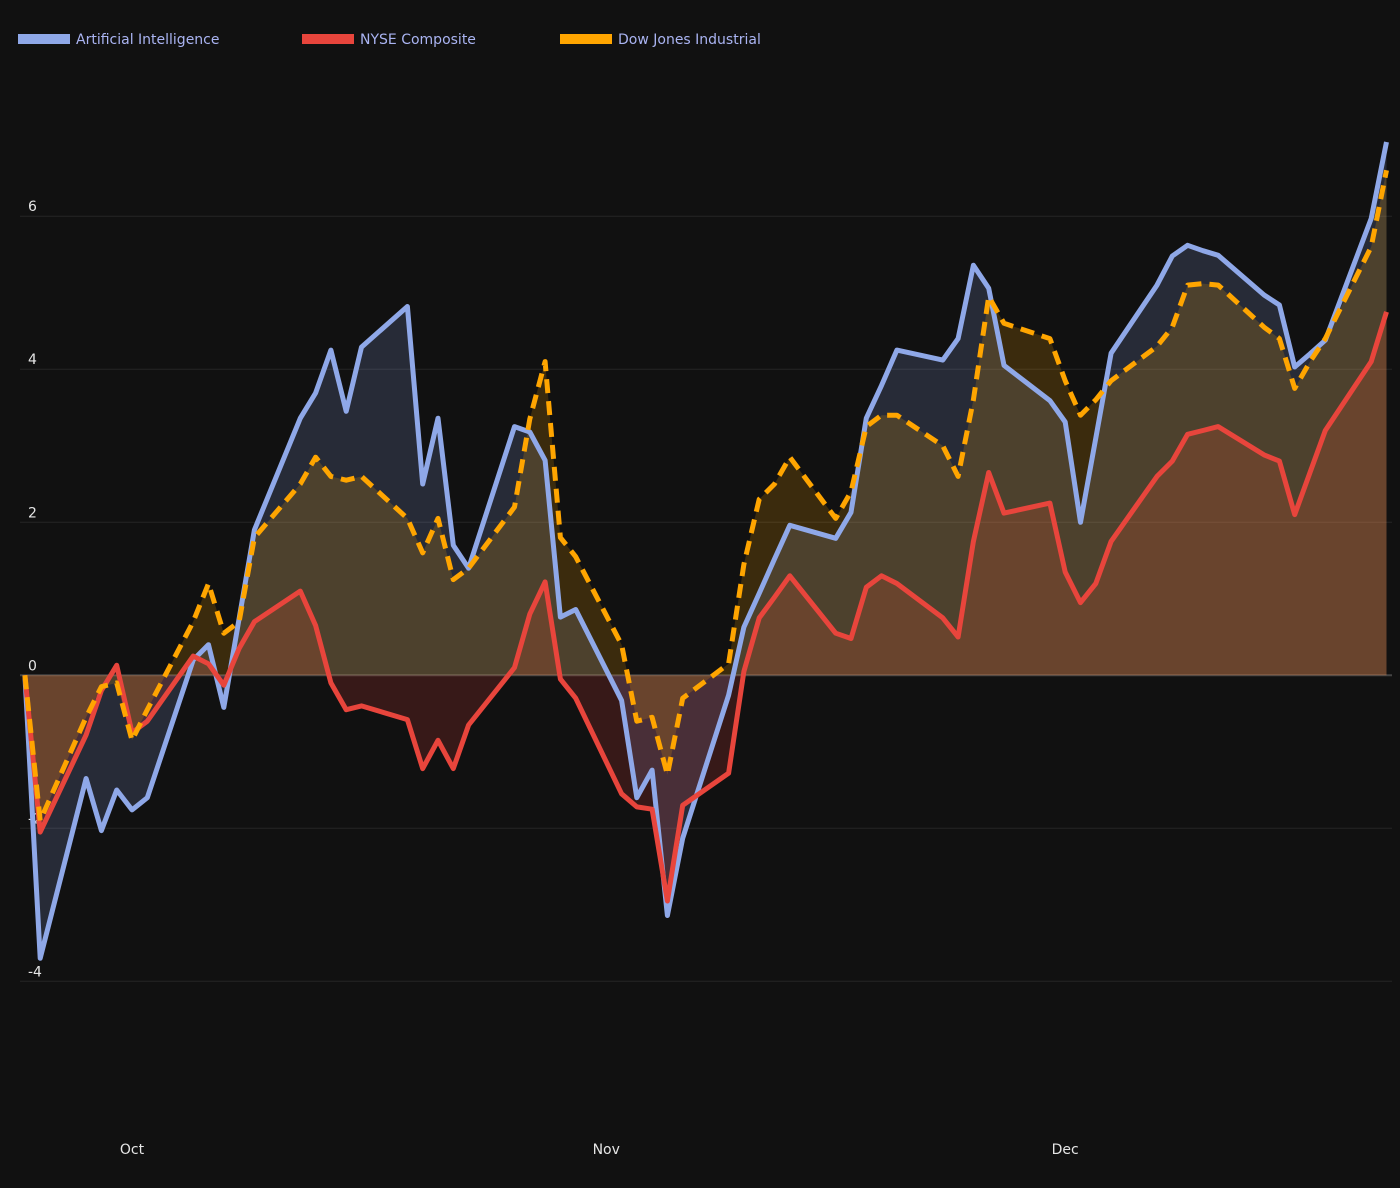  Describe the element at coordinates (148, 40) in the screenshot. I see `legend-label: Artificial Intelligence` at that location.